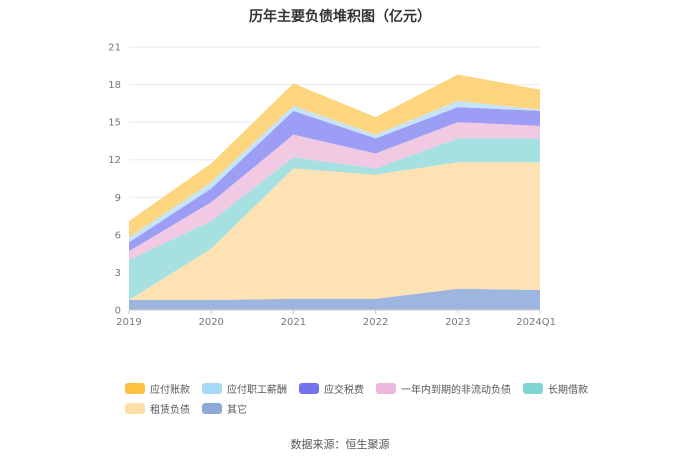  What do you see at coordinates (118, 198) in the screenshot?
I see `y-tick-label: 9` at bounding box center [118, 198].